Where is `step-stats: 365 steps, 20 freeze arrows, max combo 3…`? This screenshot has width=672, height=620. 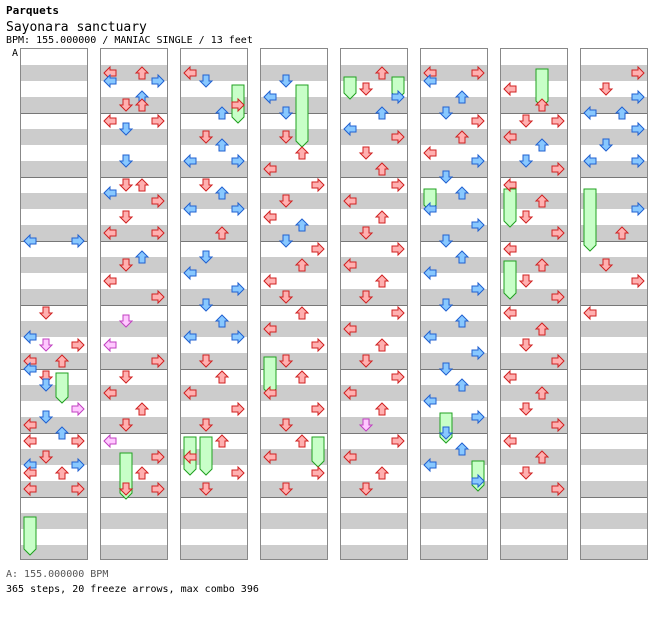
step-stats: 365 steps, 20 freeze arrows, max combo 3… is located at coordinates (132, 589).